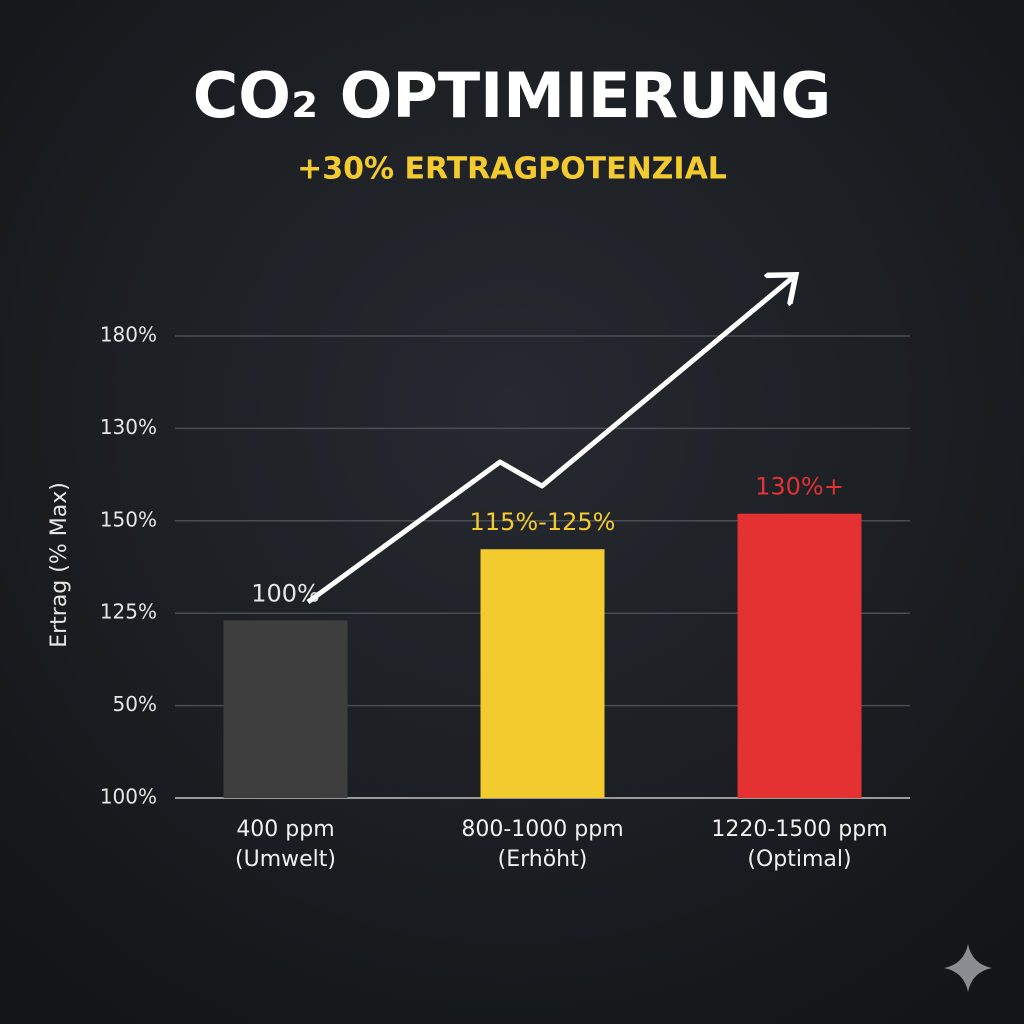 Image resolution: width=1024 pixels, height=1024 pixels. I want to click on x-tick-label: 400 ppm, so click(285, 829).